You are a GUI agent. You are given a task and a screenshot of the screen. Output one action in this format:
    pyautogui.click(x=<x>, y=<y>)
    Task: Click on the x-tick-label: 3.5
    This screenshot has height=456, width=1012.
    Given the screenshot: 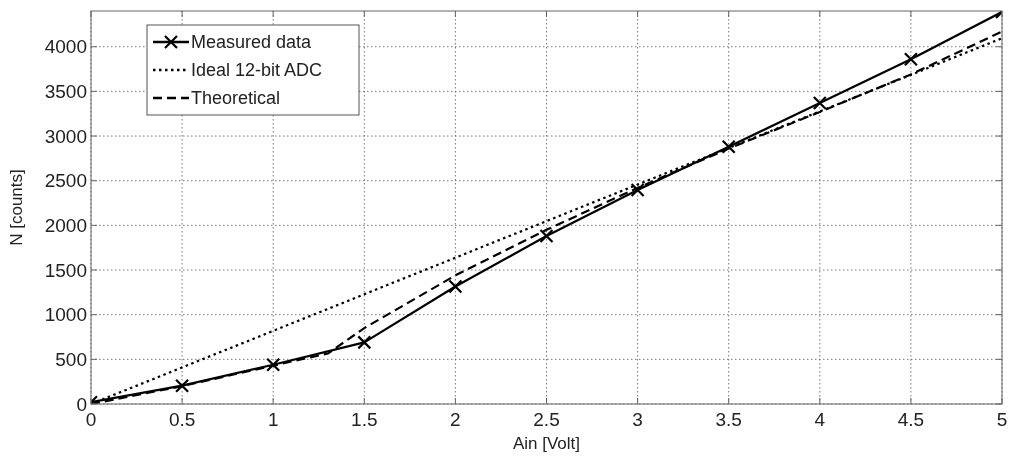 What is the action you would take?
    pyautogui.click(x=728, y=419)
    